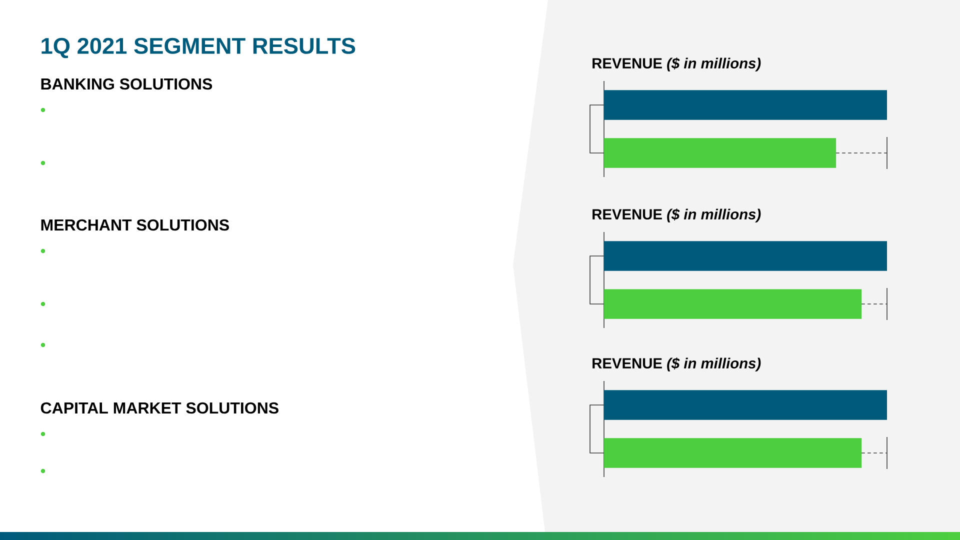  I want to click on text: MERCHANT SOLUTIONS, so click(135, 225).